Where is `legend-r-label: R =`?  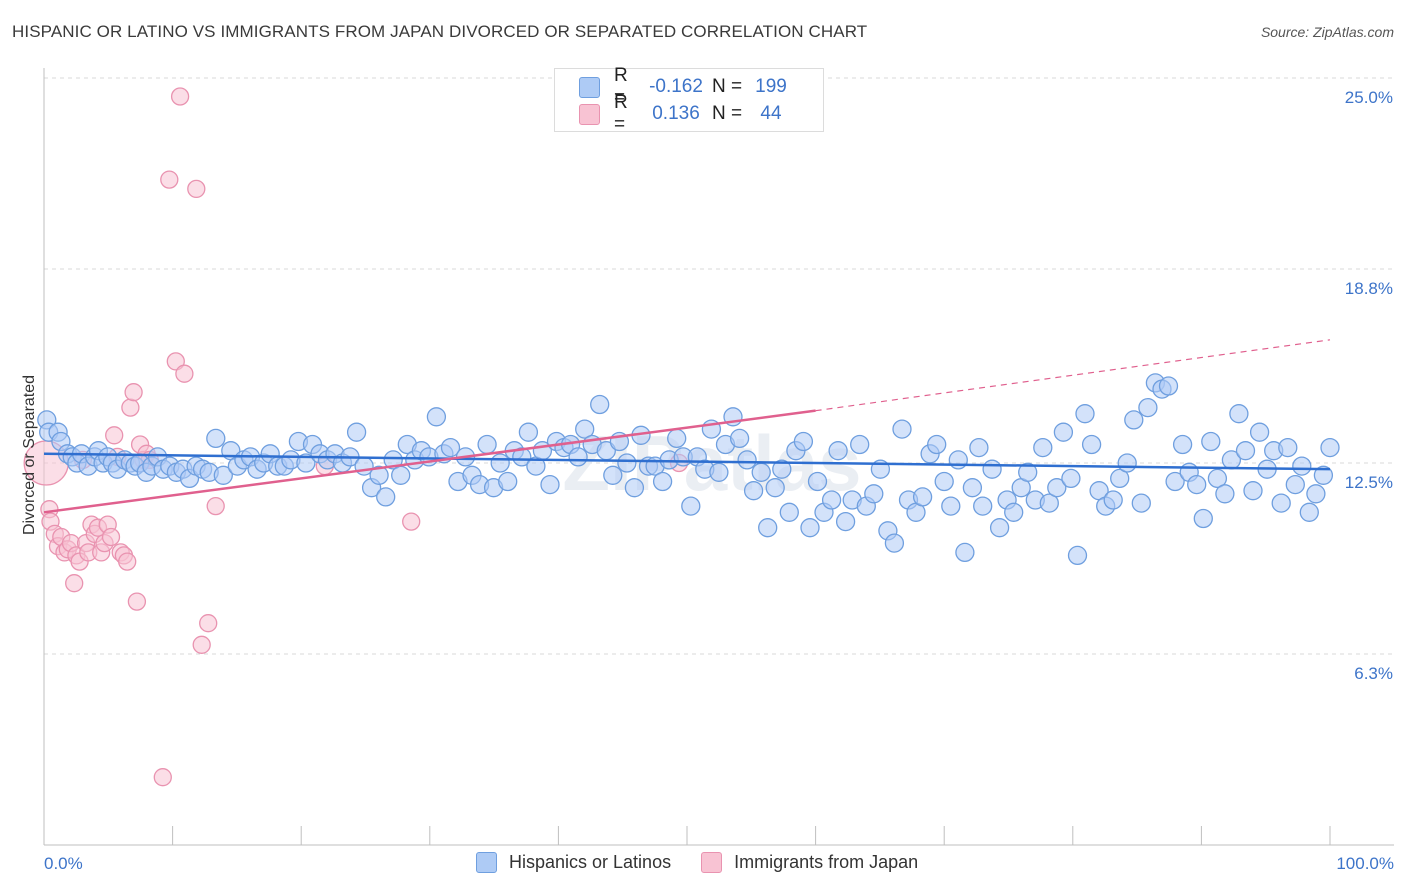
legend-r-label: R = is located at coordinates (621, 113).